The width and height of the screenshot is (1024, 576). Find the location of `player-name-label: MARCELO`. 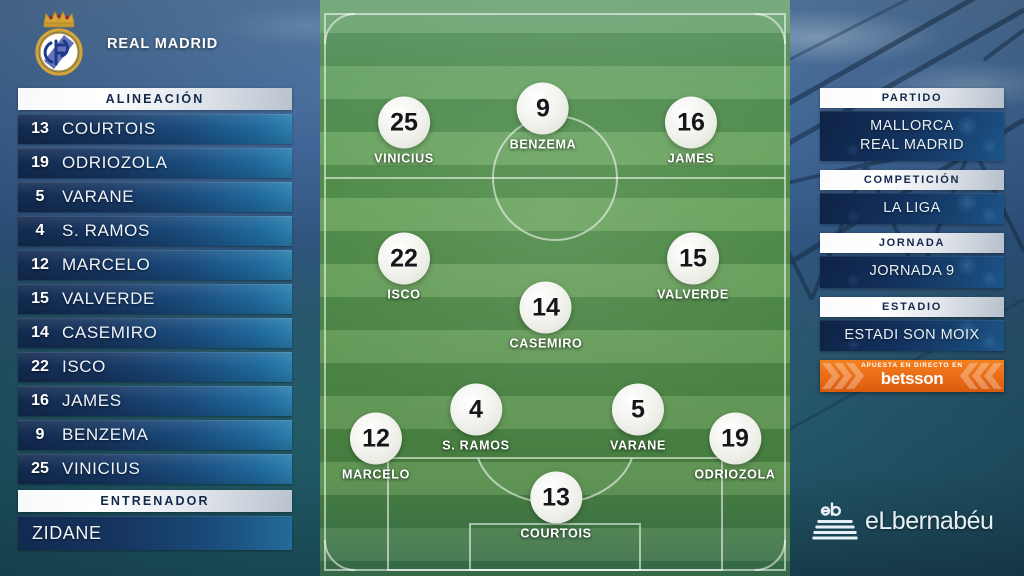

player-name-label: MARCELO is located at coordinates (376, 474).